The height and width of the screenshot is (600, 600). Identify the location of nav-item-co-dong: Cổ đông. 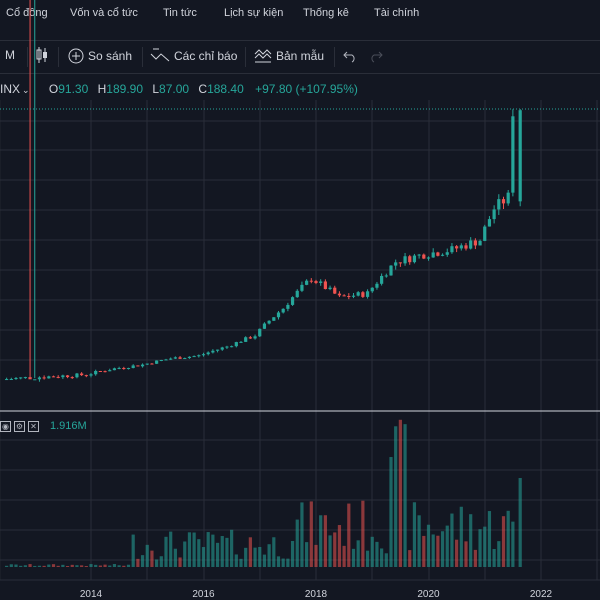
(27, 13).